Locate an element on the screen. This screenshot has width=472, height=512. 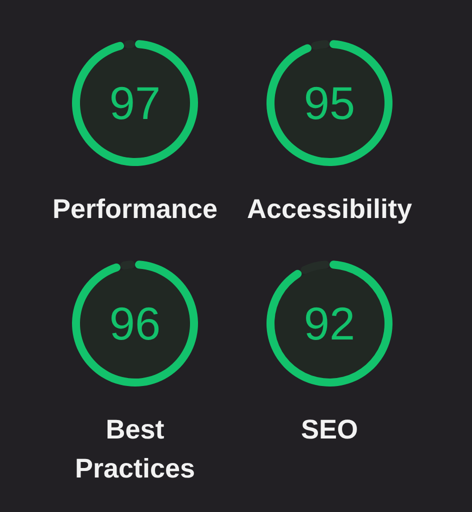
data-label: 95 is located at coordinates (330, 103).